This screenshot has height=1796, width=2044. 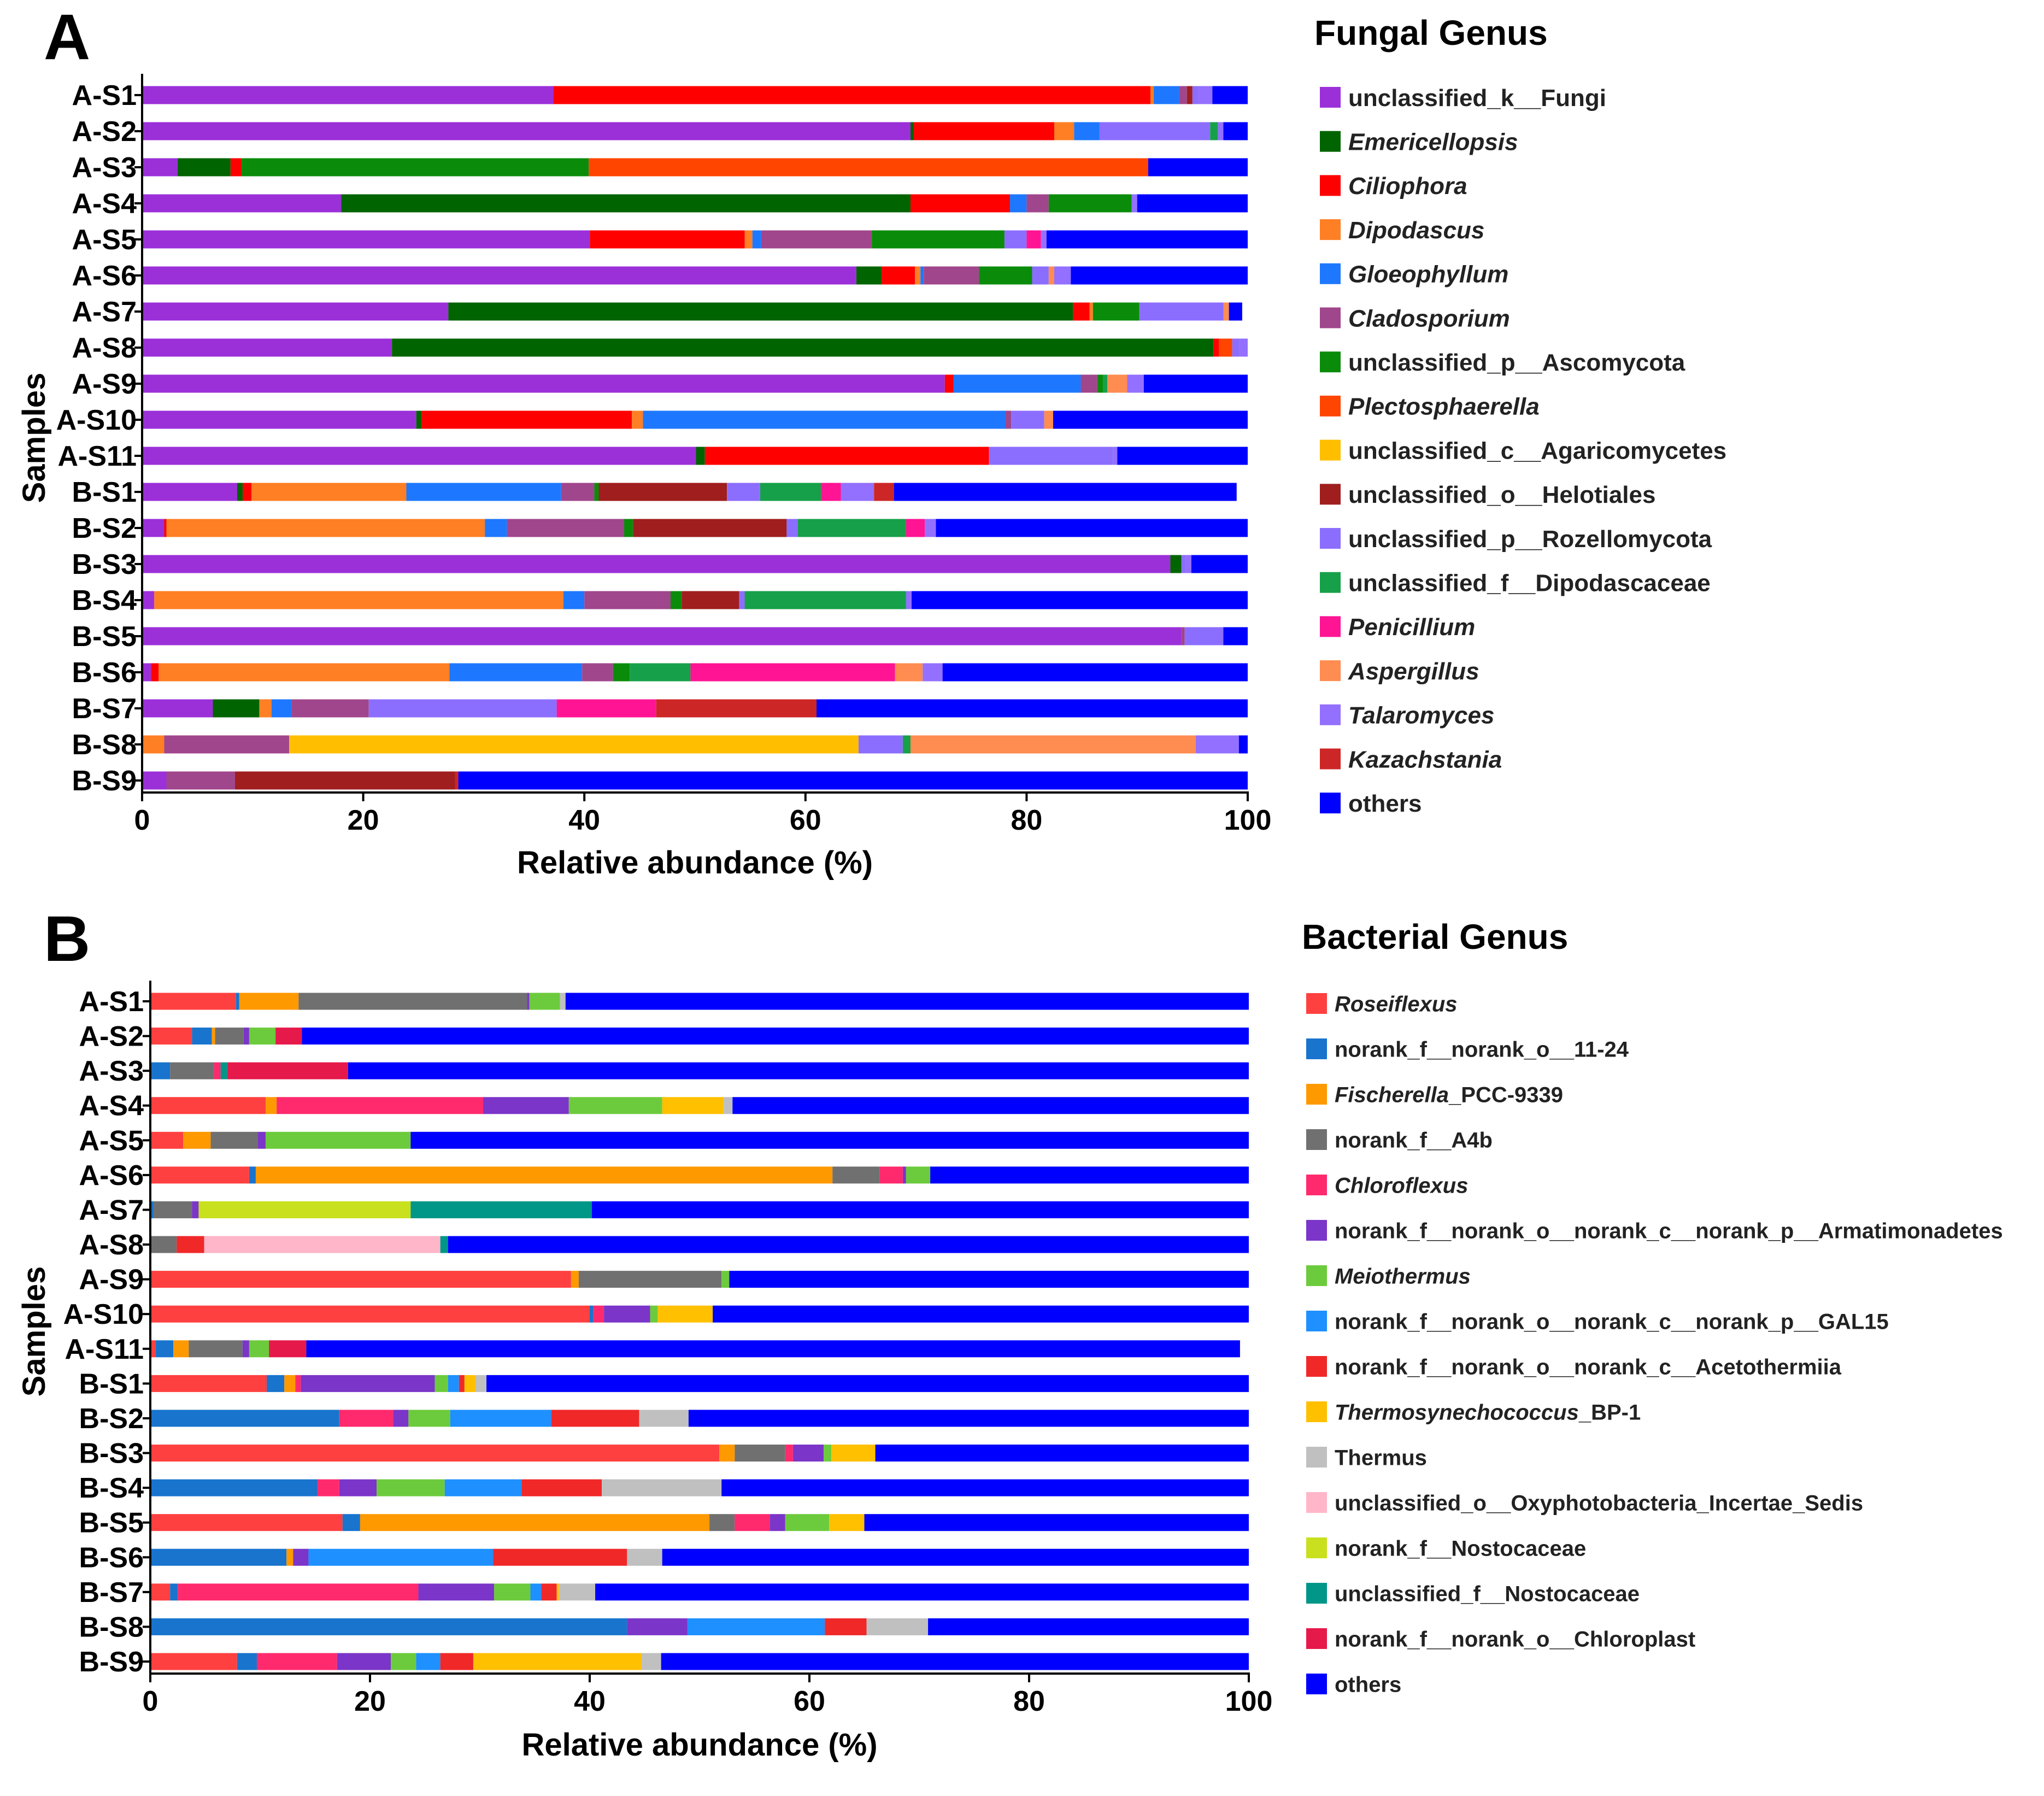 I want to click on legend-swatch-thermosynechococcus, so click(x=1316, y=1411).